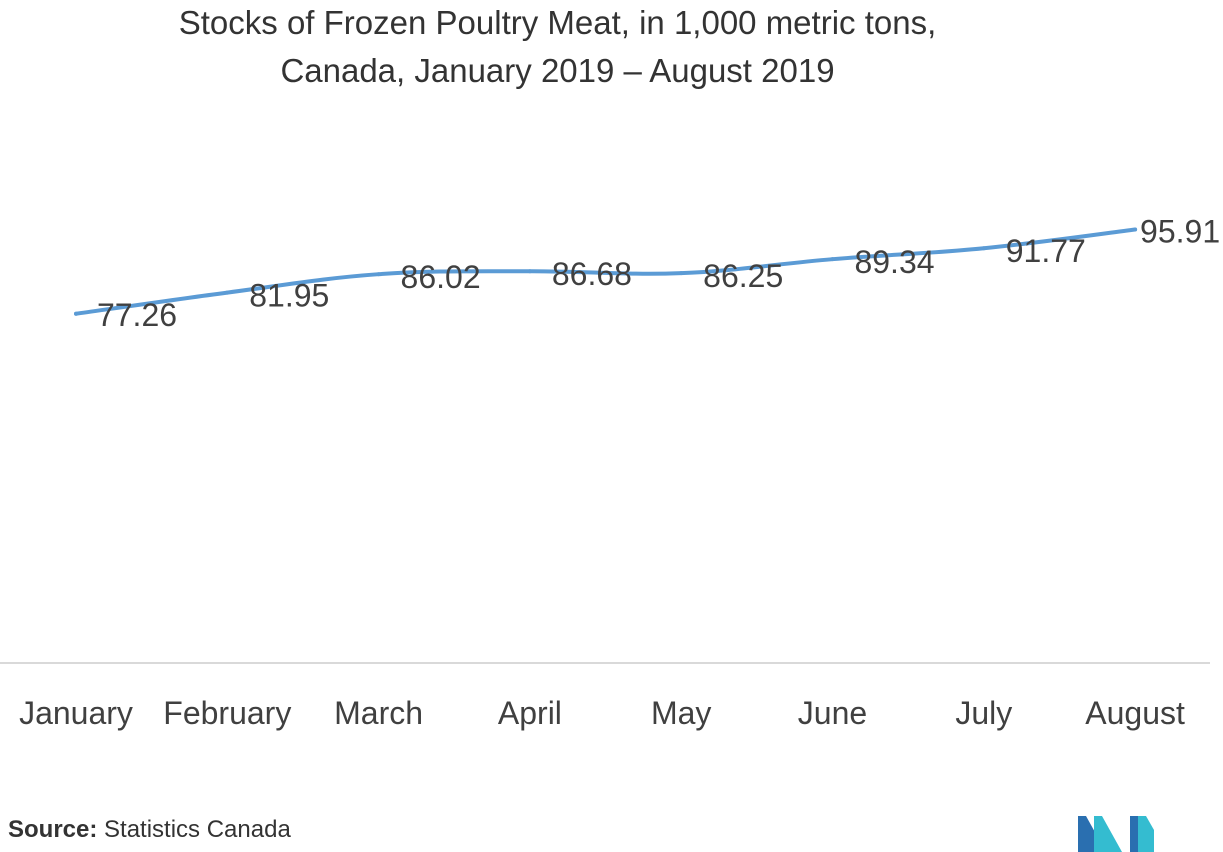  What do you see at coordinates (894, 262) in the screenshot?
I see `data-label-june: 89.34` at bounding box center [894, 262].